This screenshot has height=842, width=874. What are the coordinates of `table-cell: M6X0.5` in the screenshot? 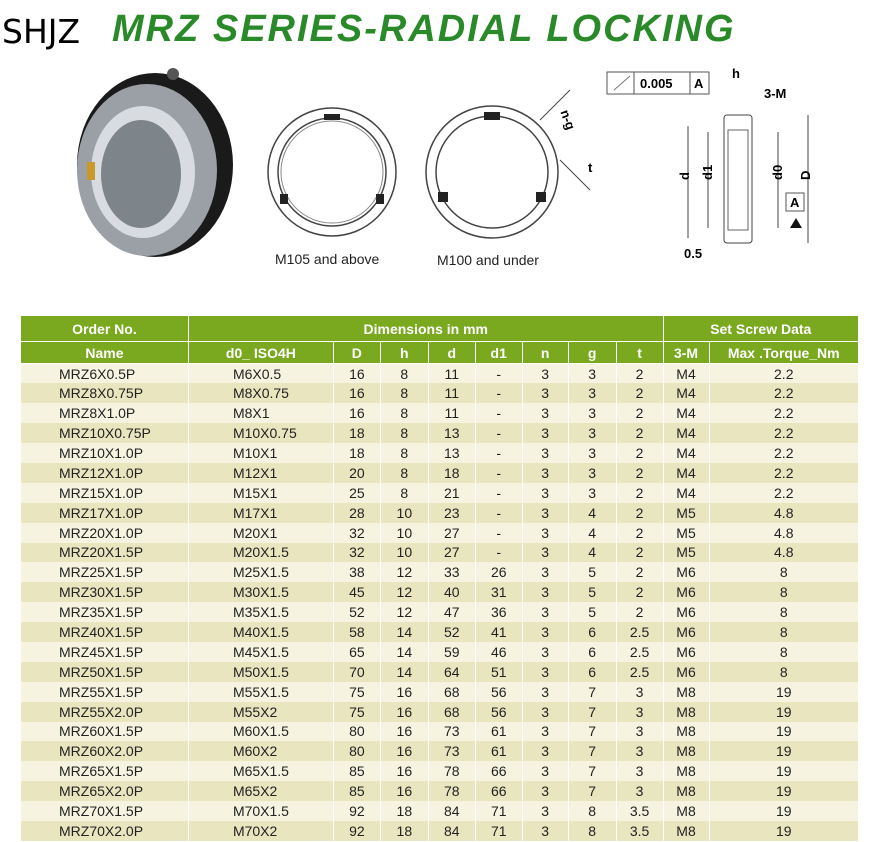 It's located at (260, 373).